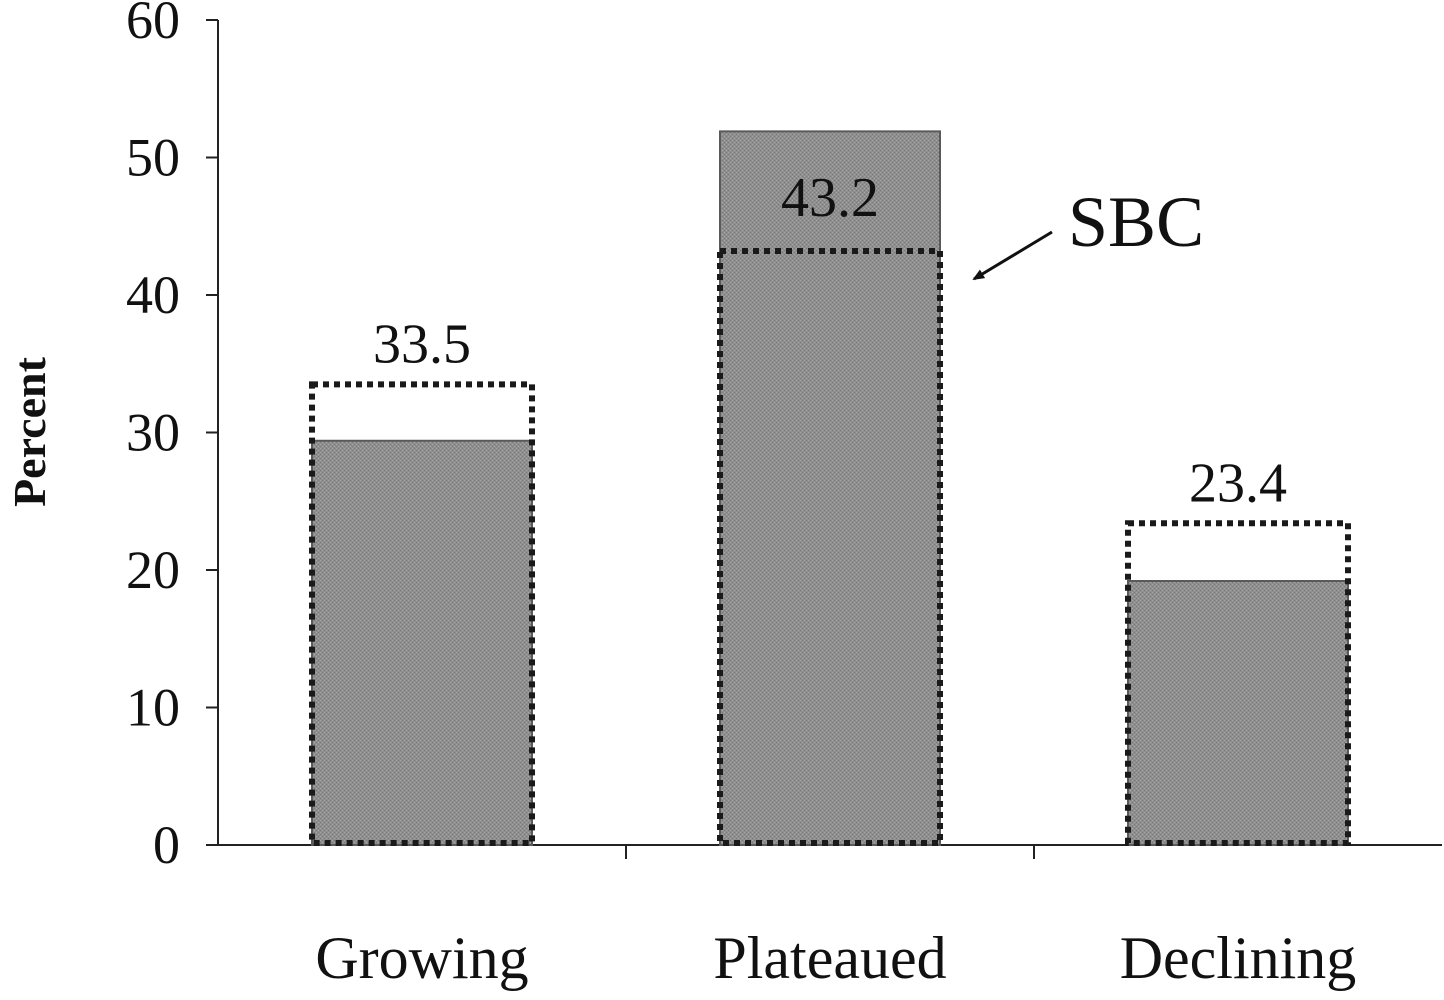 The image size is (1444, 1000). Describe the element at coordinates (153, 25) in the screenshot. I see `y-tick-label: 60` at that location.